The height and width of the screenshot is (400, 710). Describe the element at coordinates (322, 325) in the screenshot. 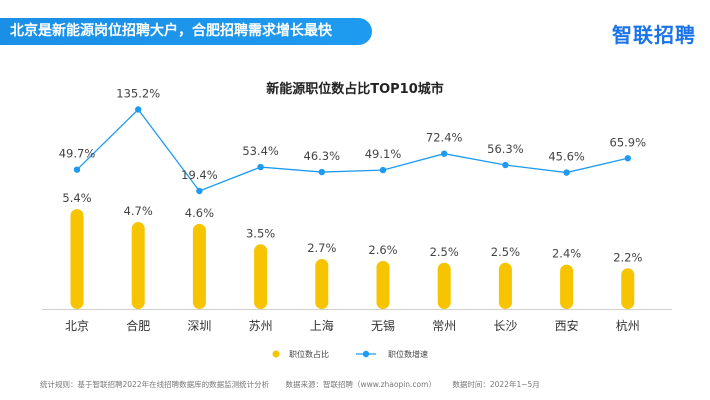

I see `x-tick-label: 上海` at that location.